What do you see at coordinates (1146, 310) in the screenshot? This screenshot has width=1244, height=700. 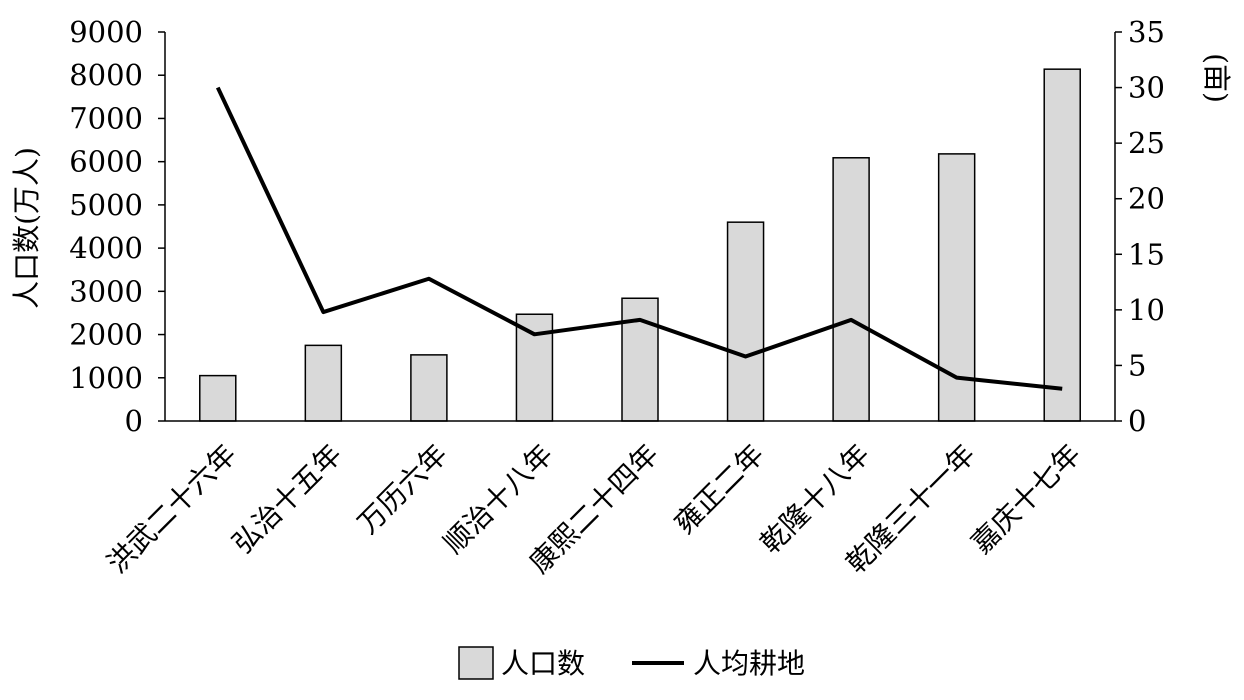 I see `right-tick-label: 10` at bounding box center [1146, 310].